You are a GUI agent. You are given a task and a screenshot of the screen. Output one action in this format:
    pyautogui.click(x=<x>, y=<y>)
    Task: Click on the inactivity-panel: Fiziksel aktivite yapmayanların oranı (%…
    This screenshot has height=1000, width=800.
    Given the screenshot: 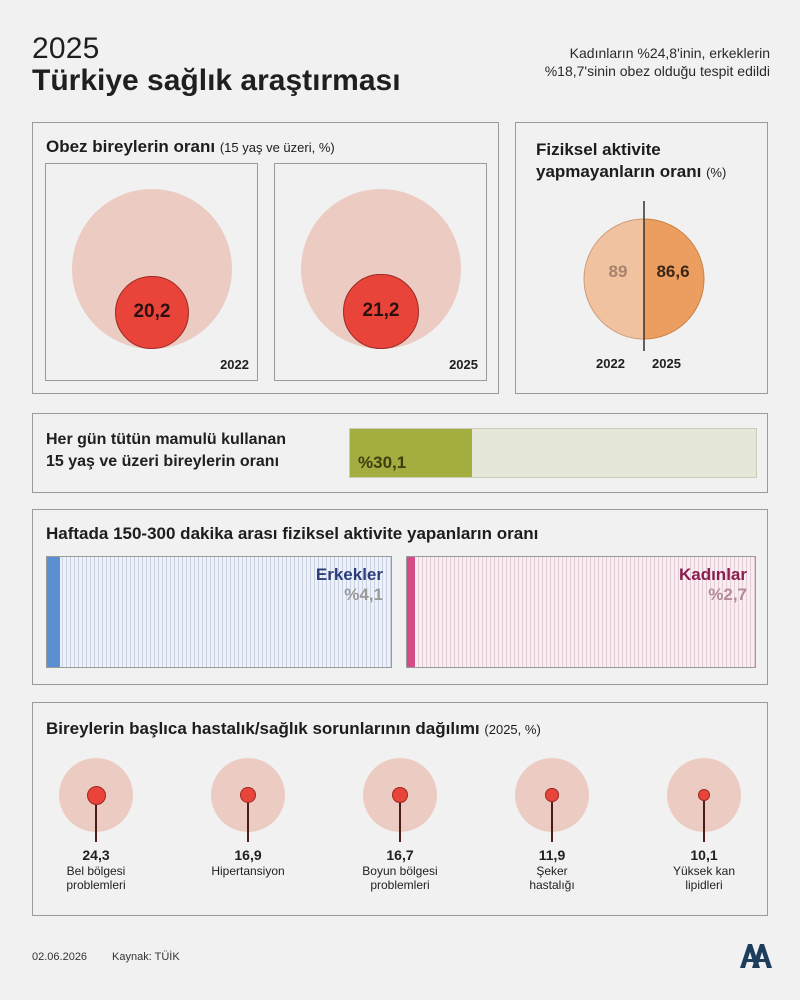 What is the action you would take?
    pyautogui.click(x=641, y=258)
    